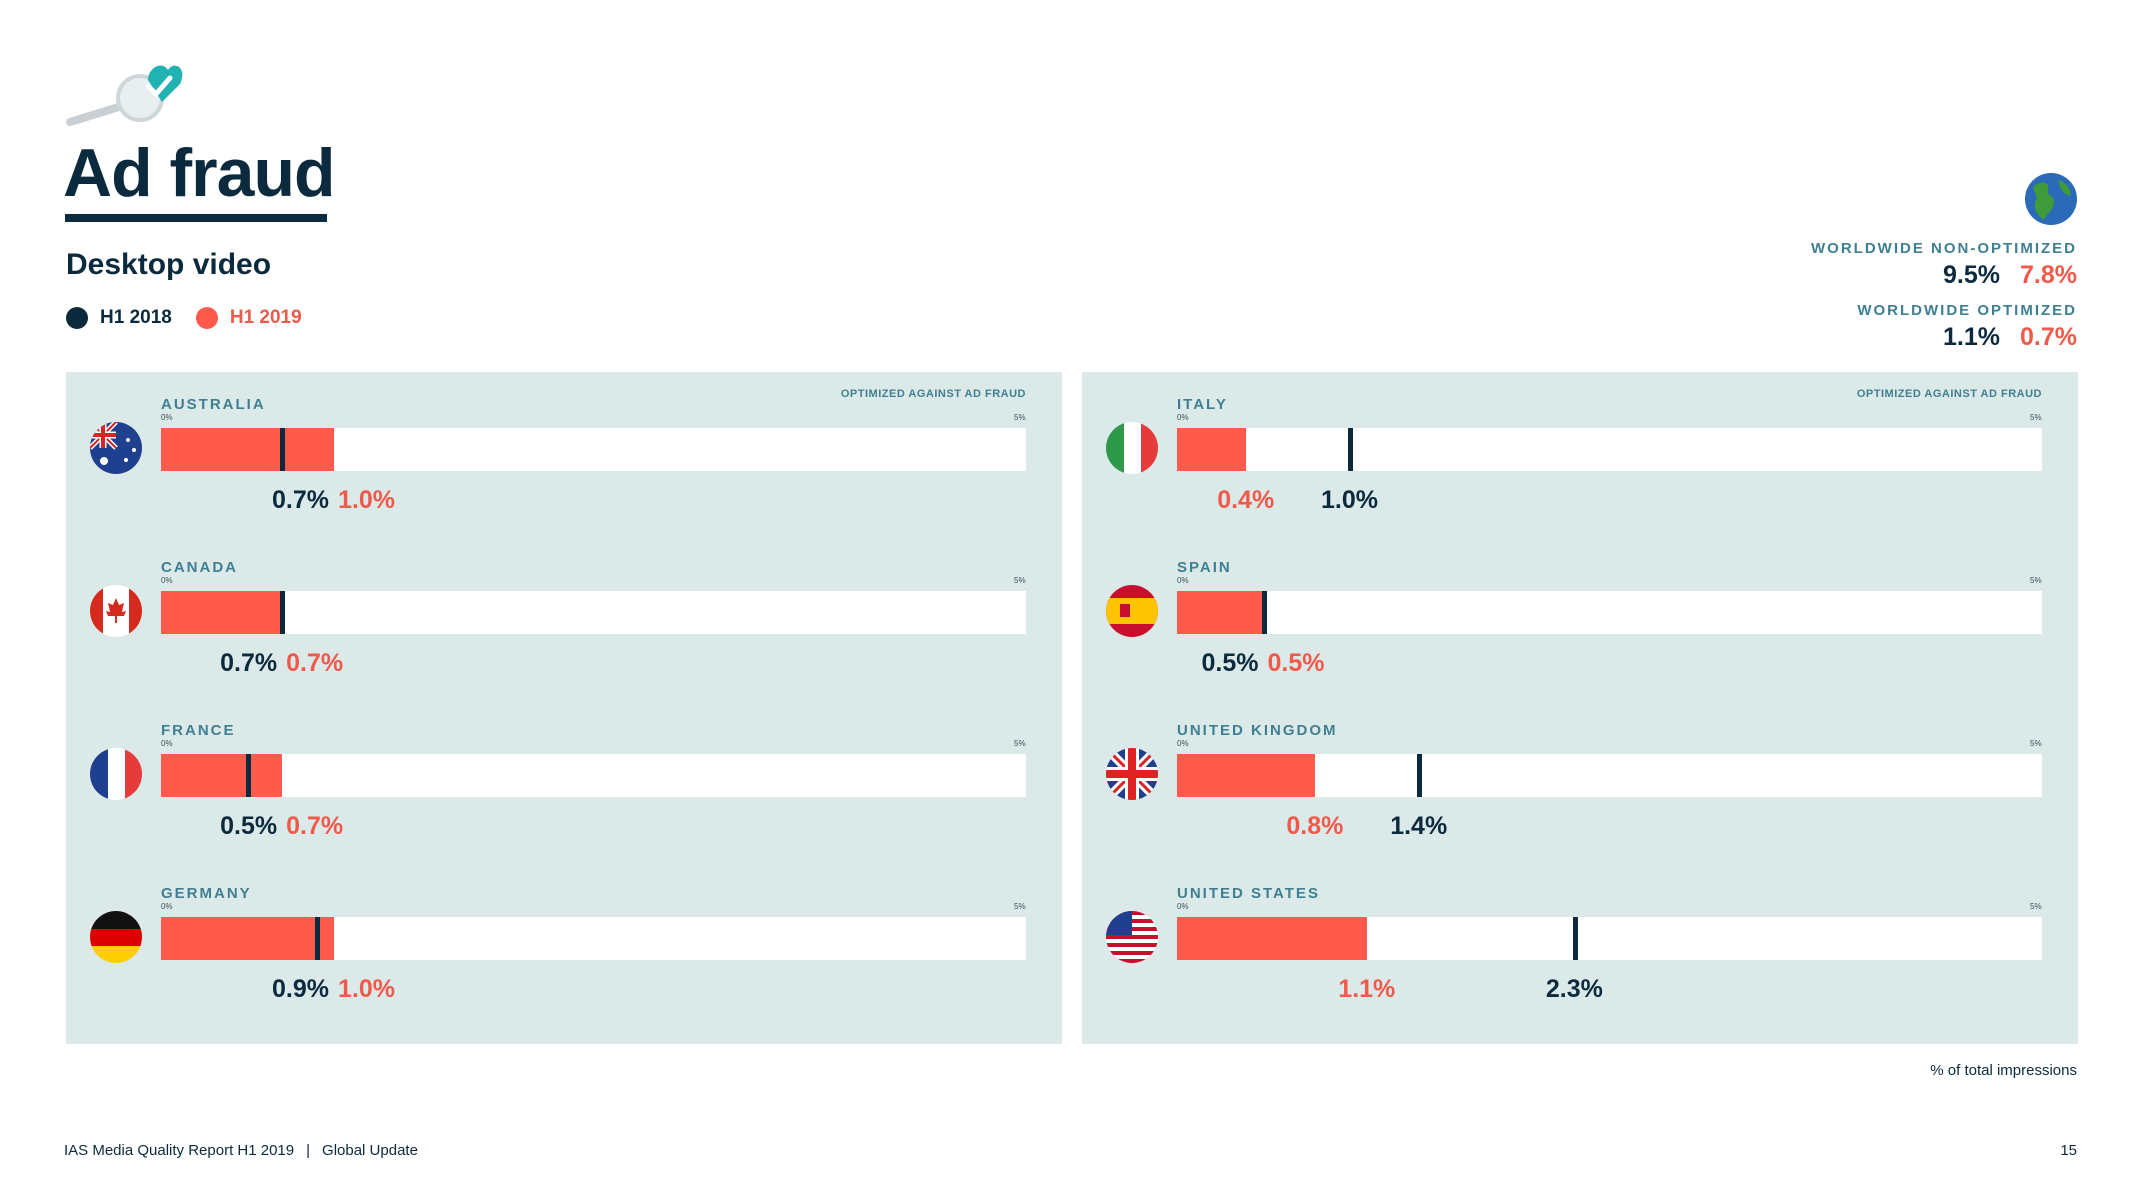  What do you see at coordinates (300, 500) in the screenshot?
I see `value-label-h1-2018: 0.7%` at bounding box center [300, 500].